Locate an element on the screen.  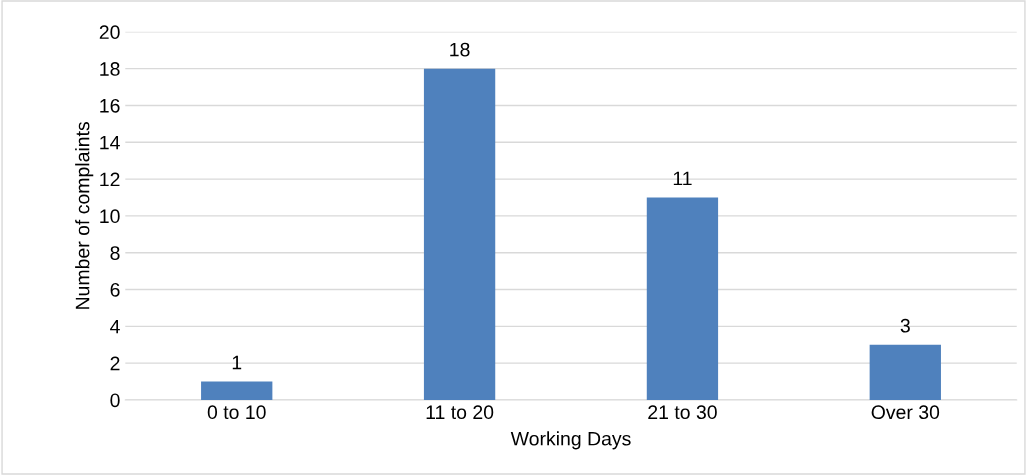
x-tick-label: 11 to 20 is located at coordinates (460, 412).